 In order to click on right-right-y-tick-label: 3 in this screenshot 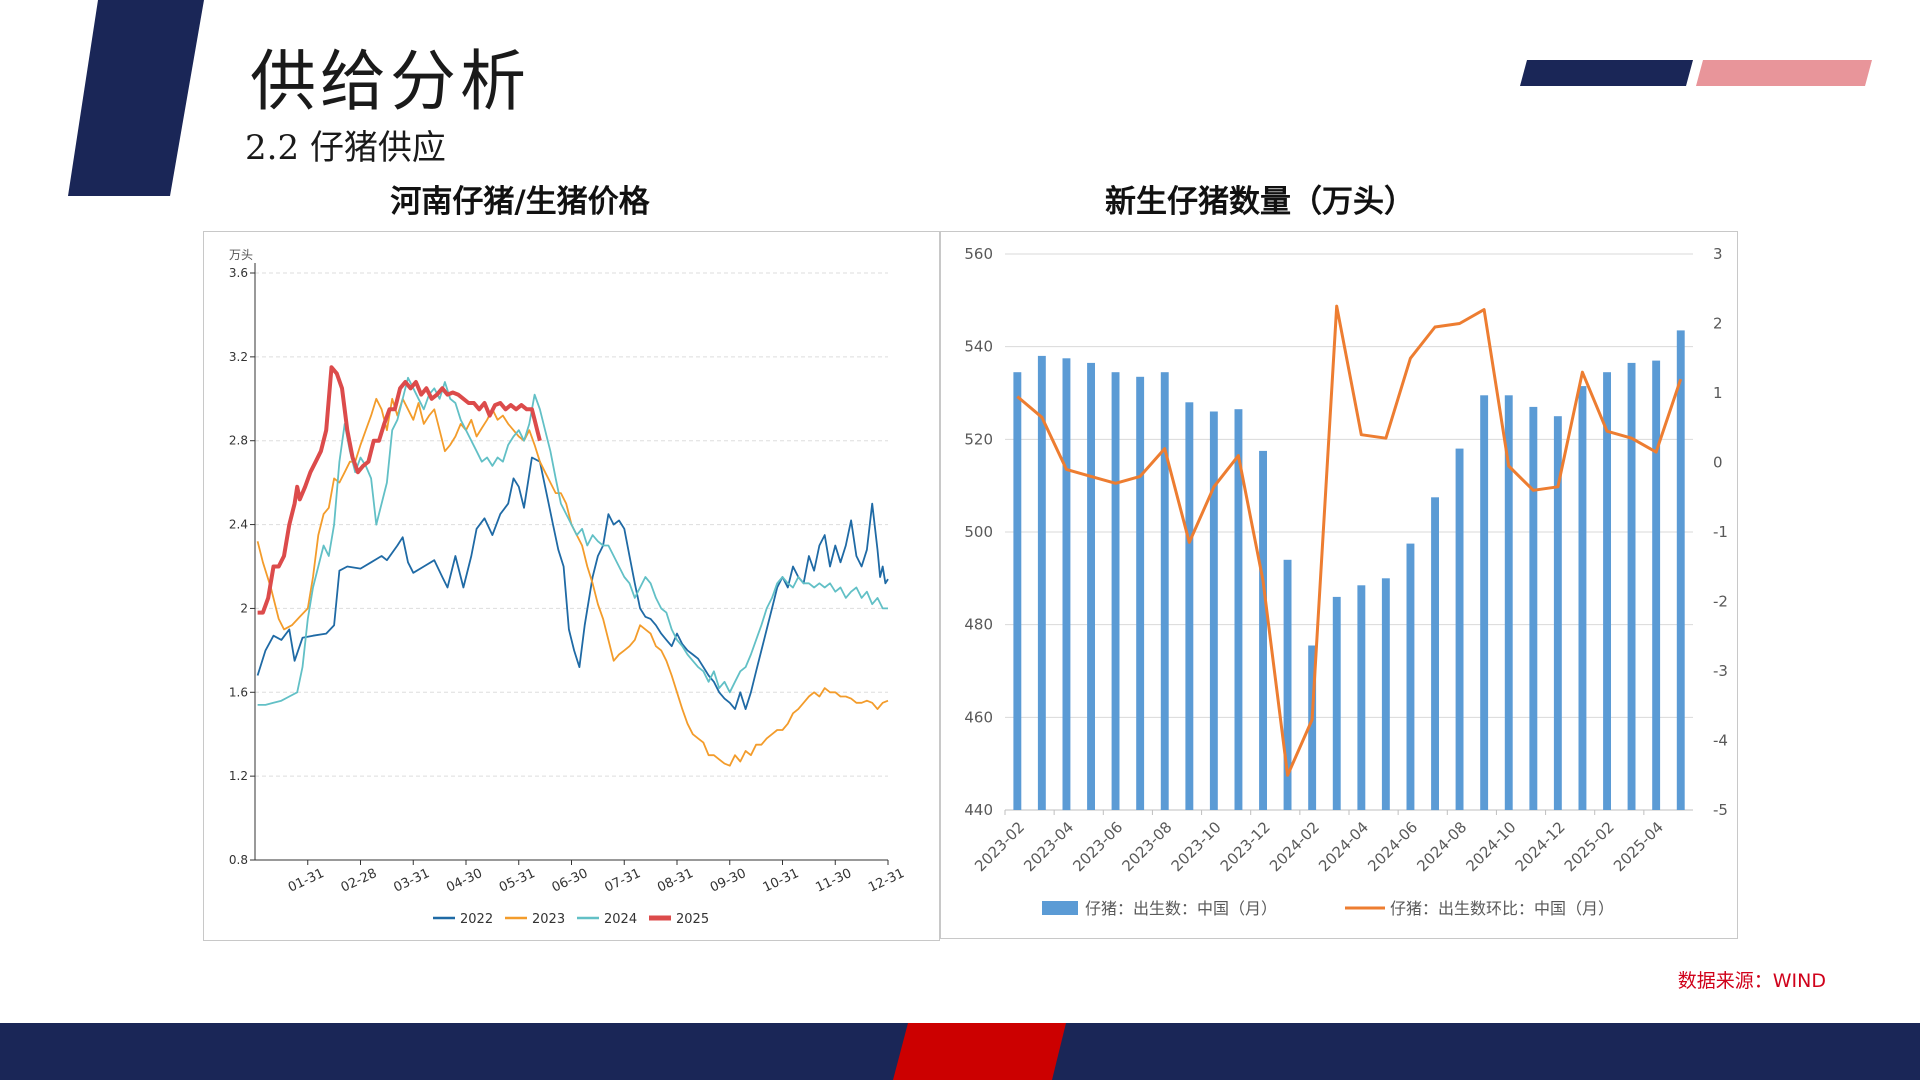, I will do `click(1718, 254)`.